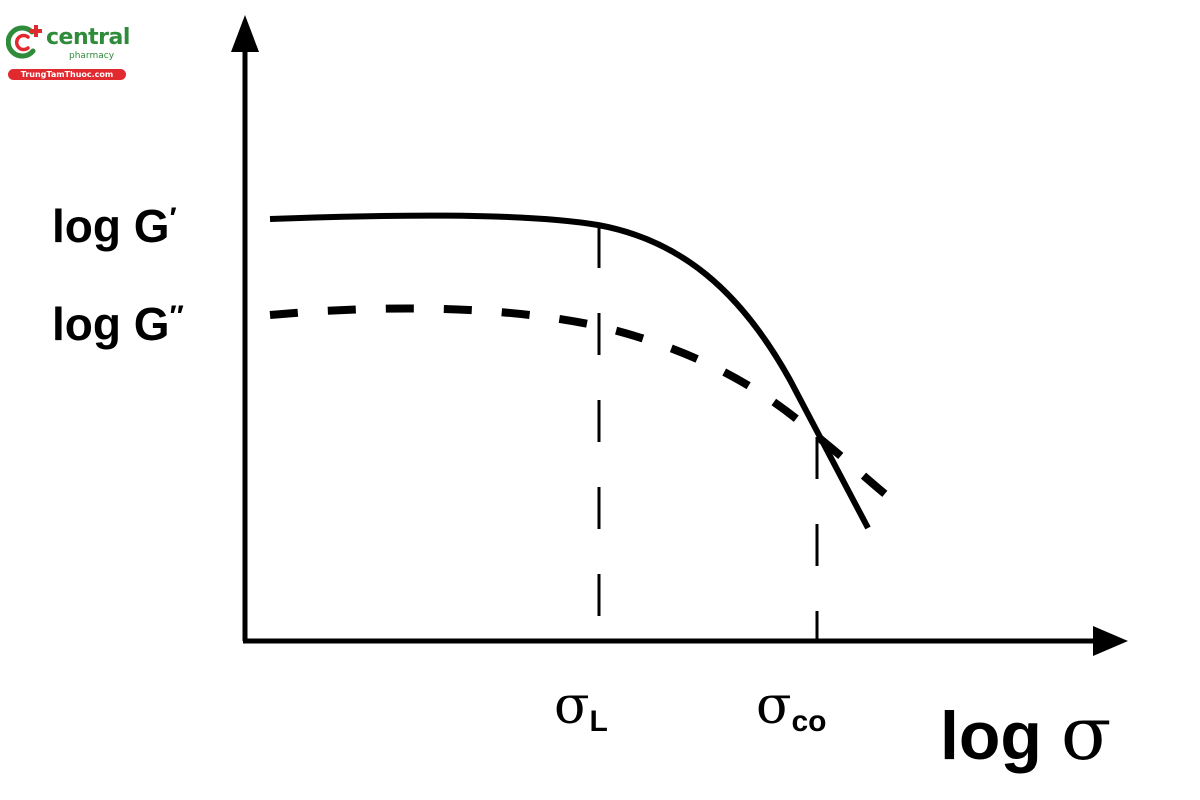 The image size is (1200, 800). I want to click on sigma-l-subscript: L, so click(598, 721).